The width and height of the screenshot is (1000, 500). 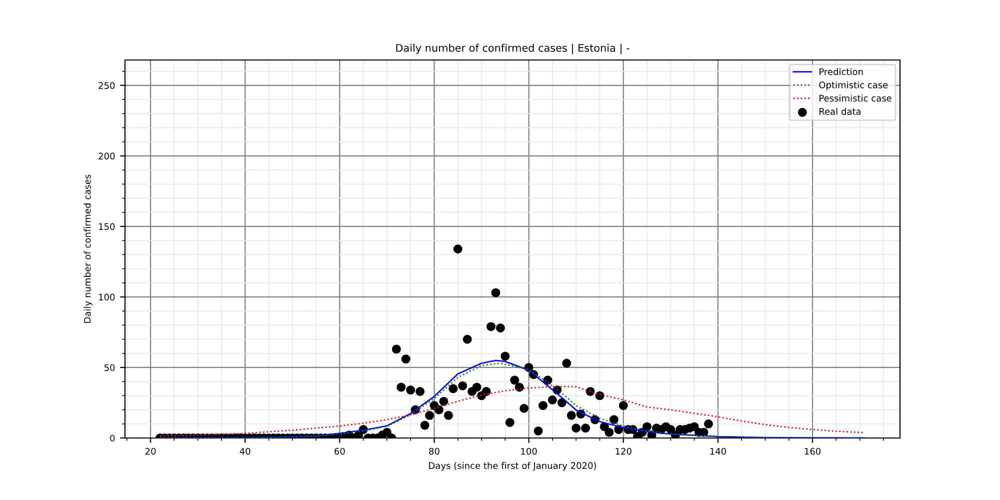 What do you see at coordinates (512, 466) in the screenshot?
I see `x-axis-title: Days (since the first of January 2020)` at bounding box center [512, 466].